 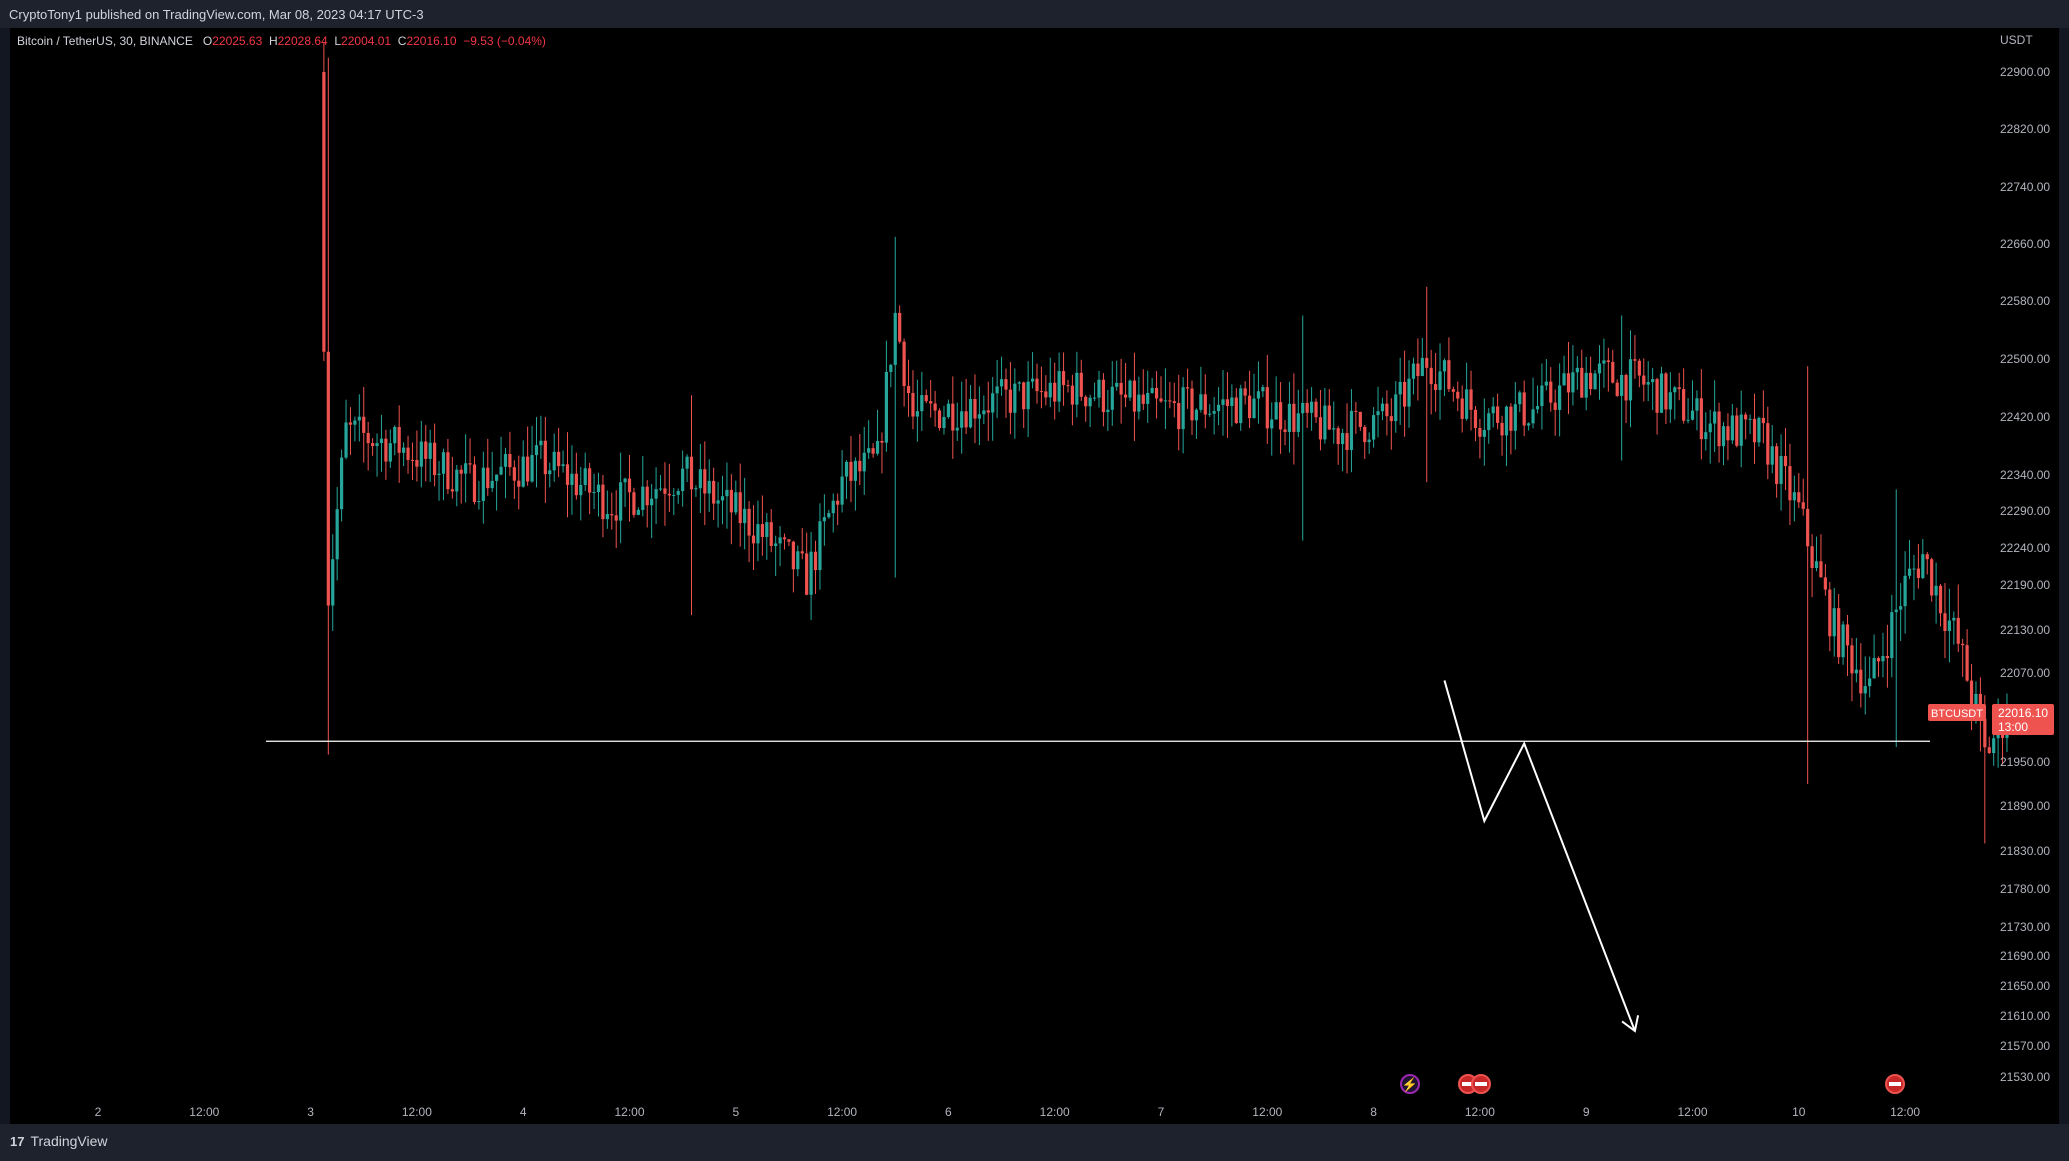 I want to click on price-tick-label: 22070.00, so click(x=2025, y=673).